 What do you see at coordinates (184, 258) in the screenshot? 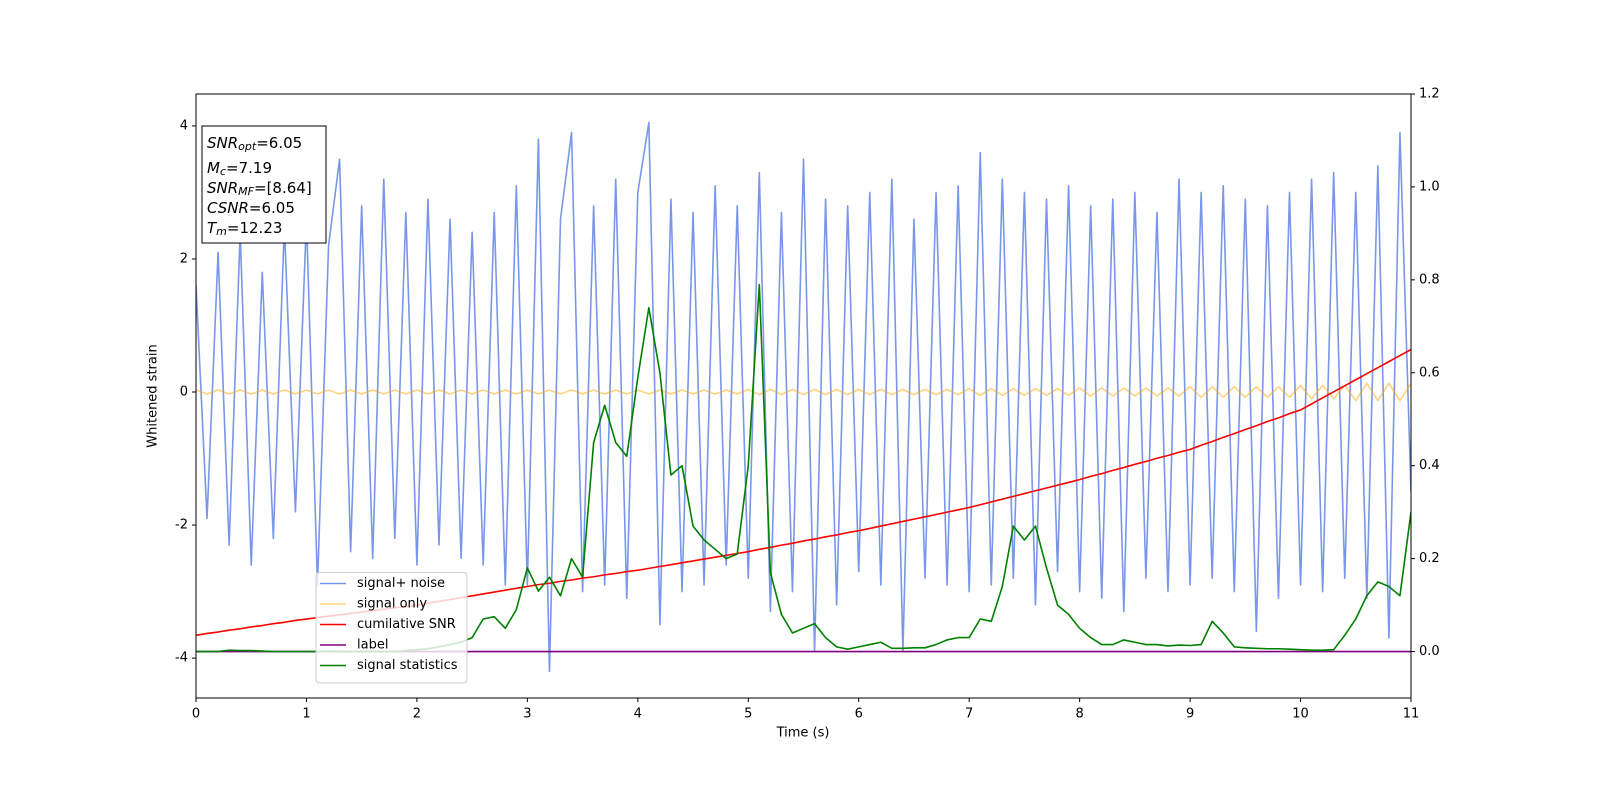
I see `y-tick-label: 2` at bounding box center [184, 258].